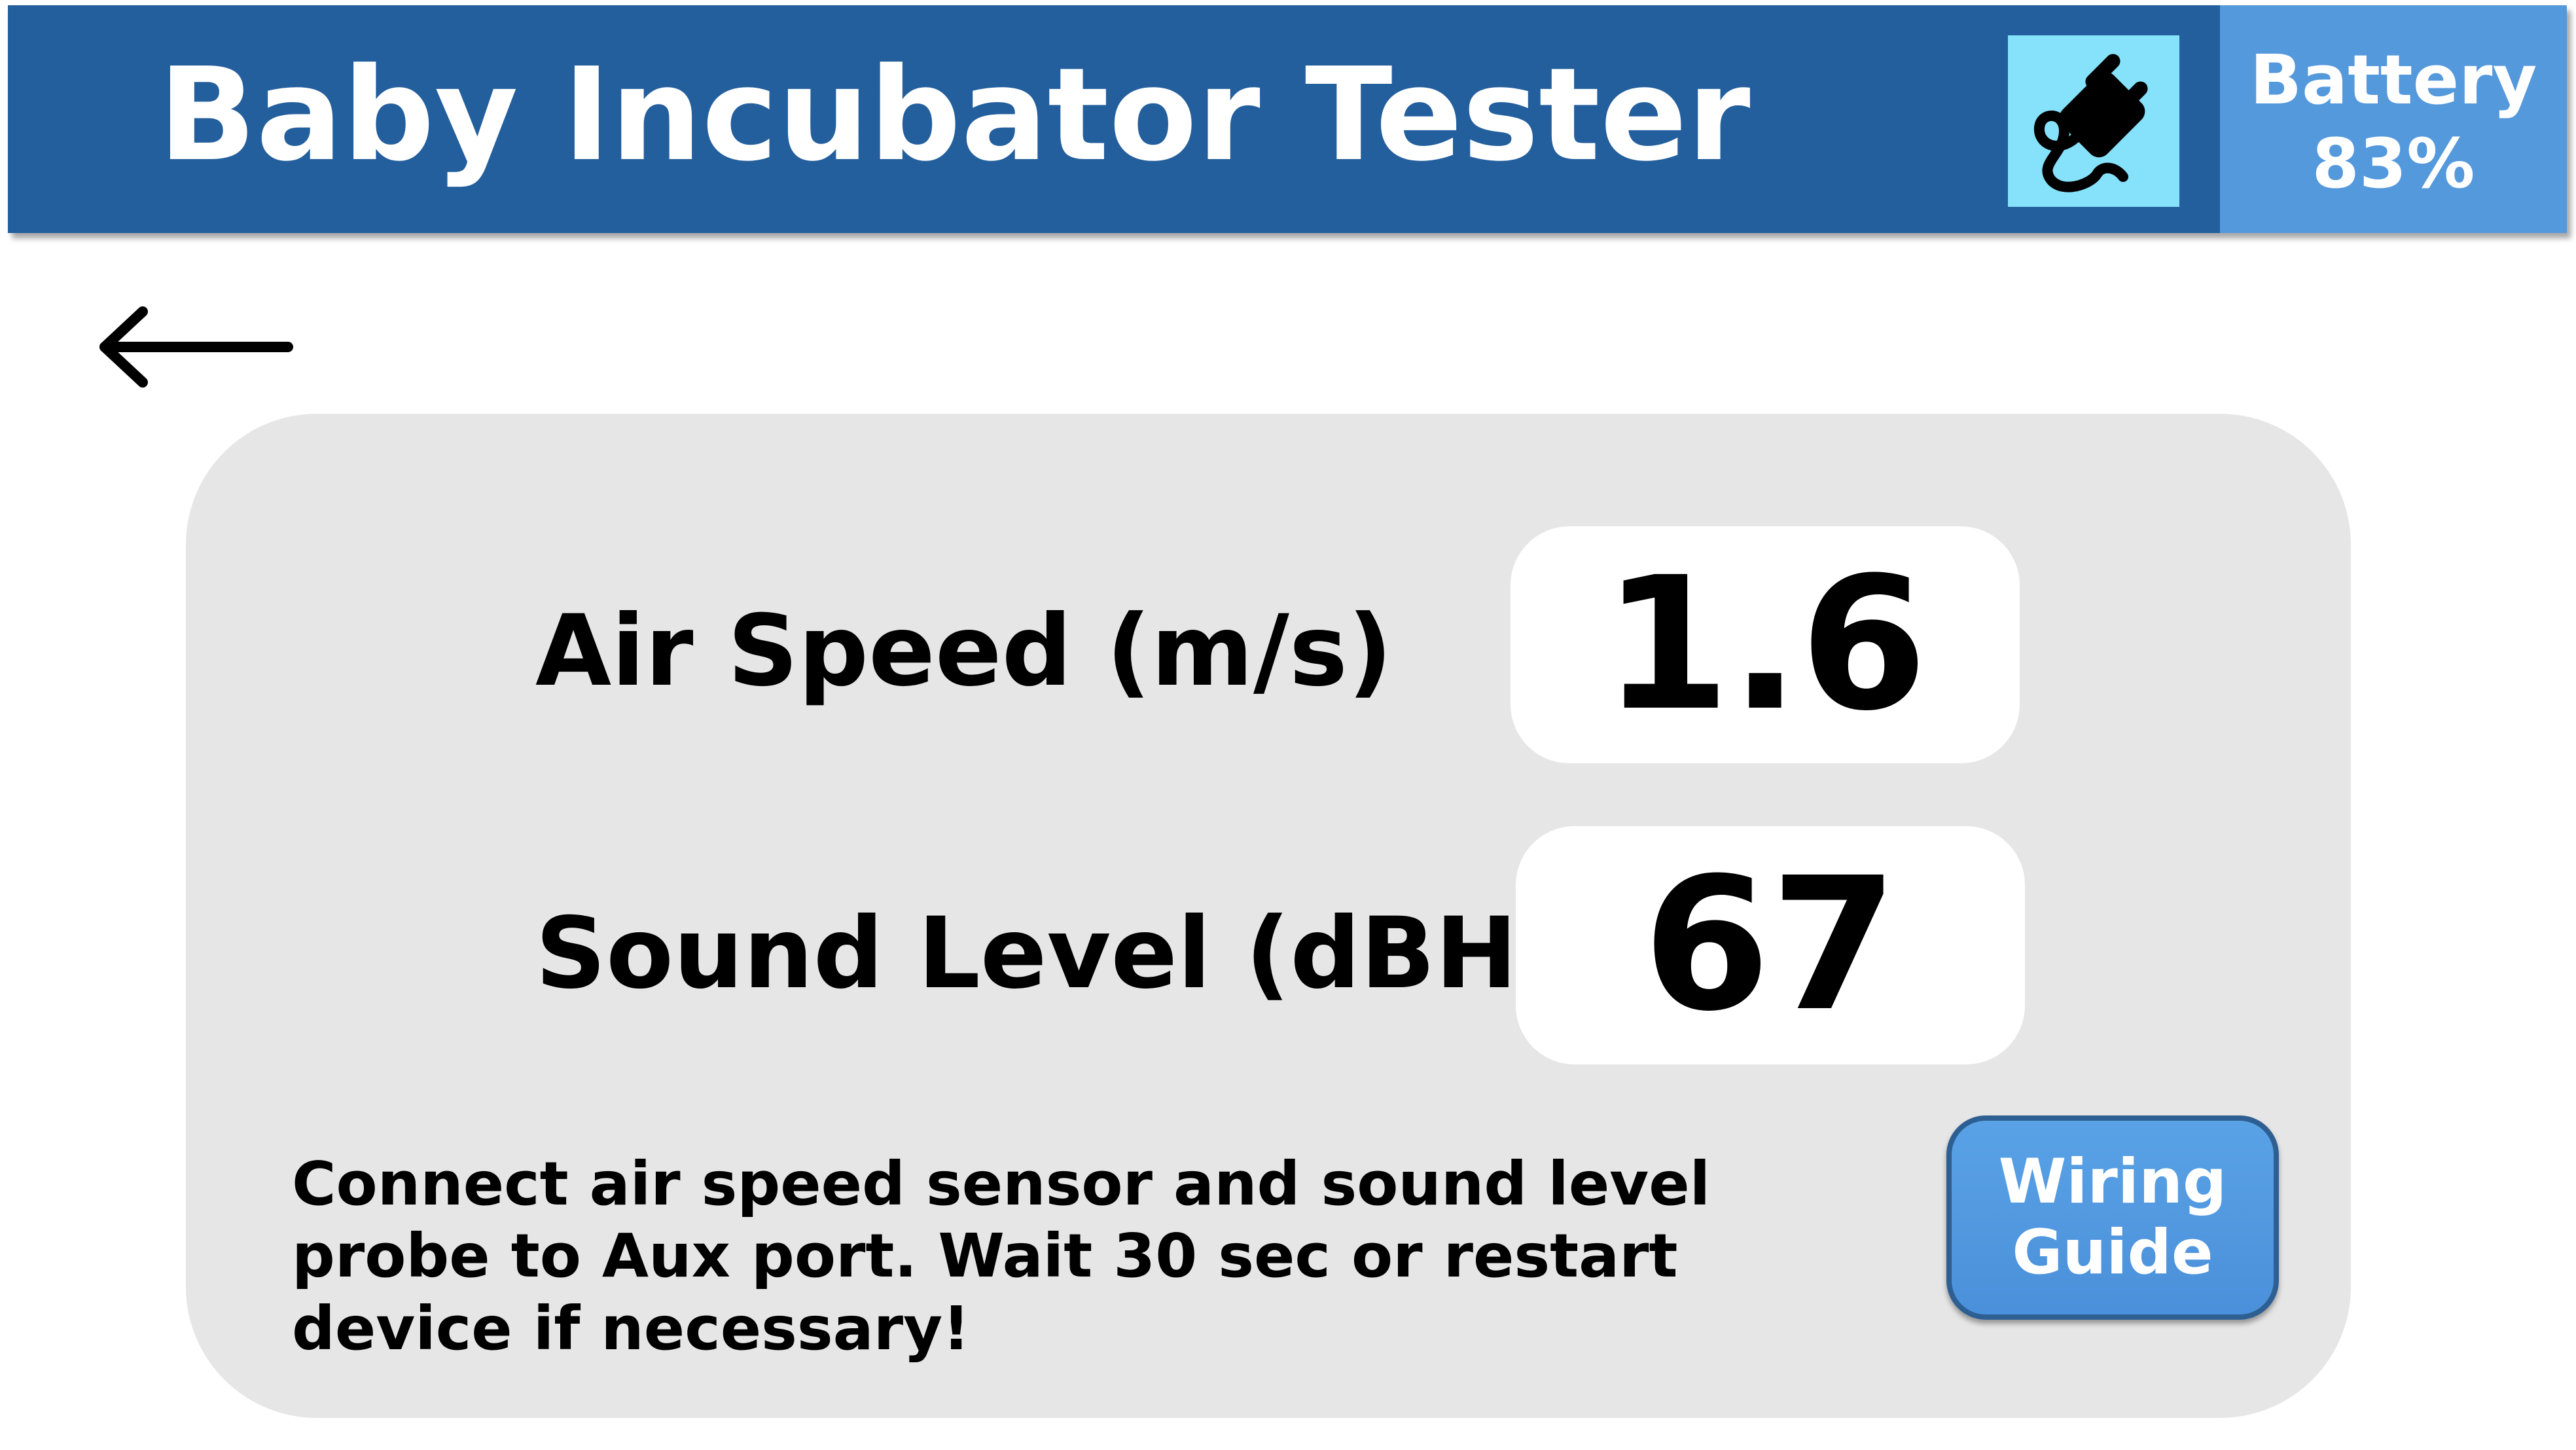 This screenshot has width=2576, height=1450. I want to click on power-status-indicator, so click(2093, 121).